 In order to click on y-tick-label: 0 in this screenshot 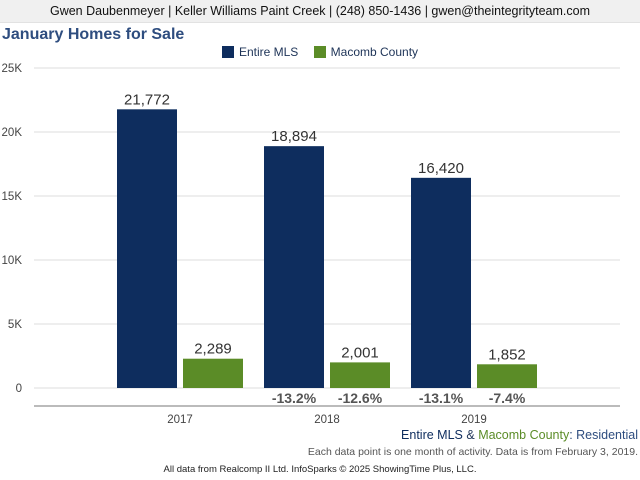, I will do `click(19, 389)`.